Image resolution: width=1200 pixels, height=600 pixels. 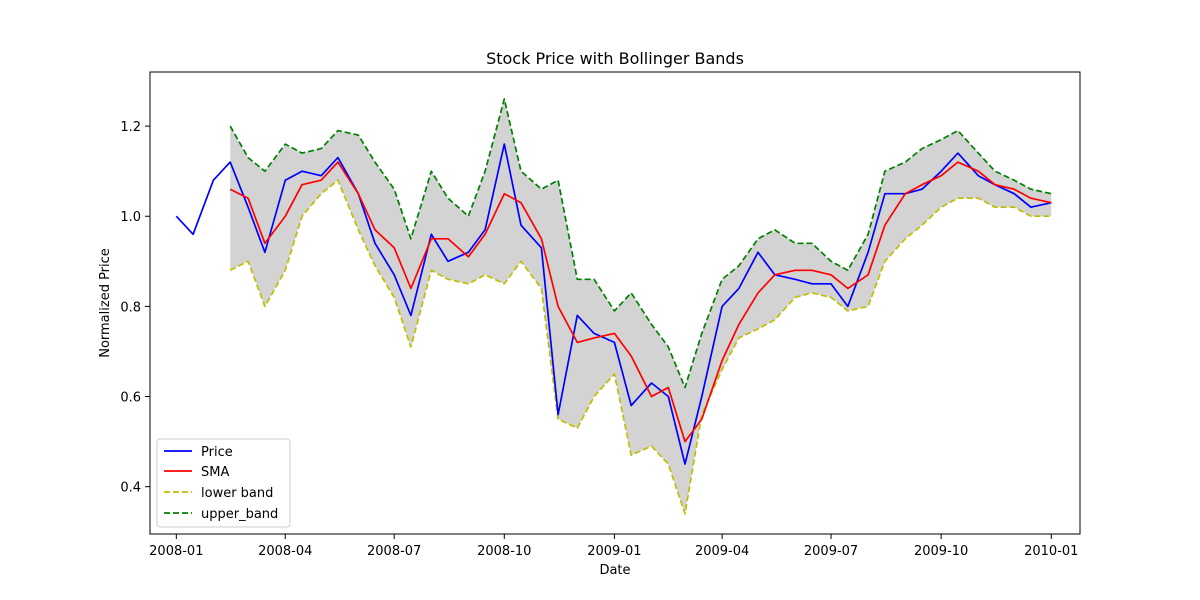 What do you see at coordinates (614, 551) in the screenshot?
I see `x-tick-label: 2009-01` at bounding box center [614, 551].